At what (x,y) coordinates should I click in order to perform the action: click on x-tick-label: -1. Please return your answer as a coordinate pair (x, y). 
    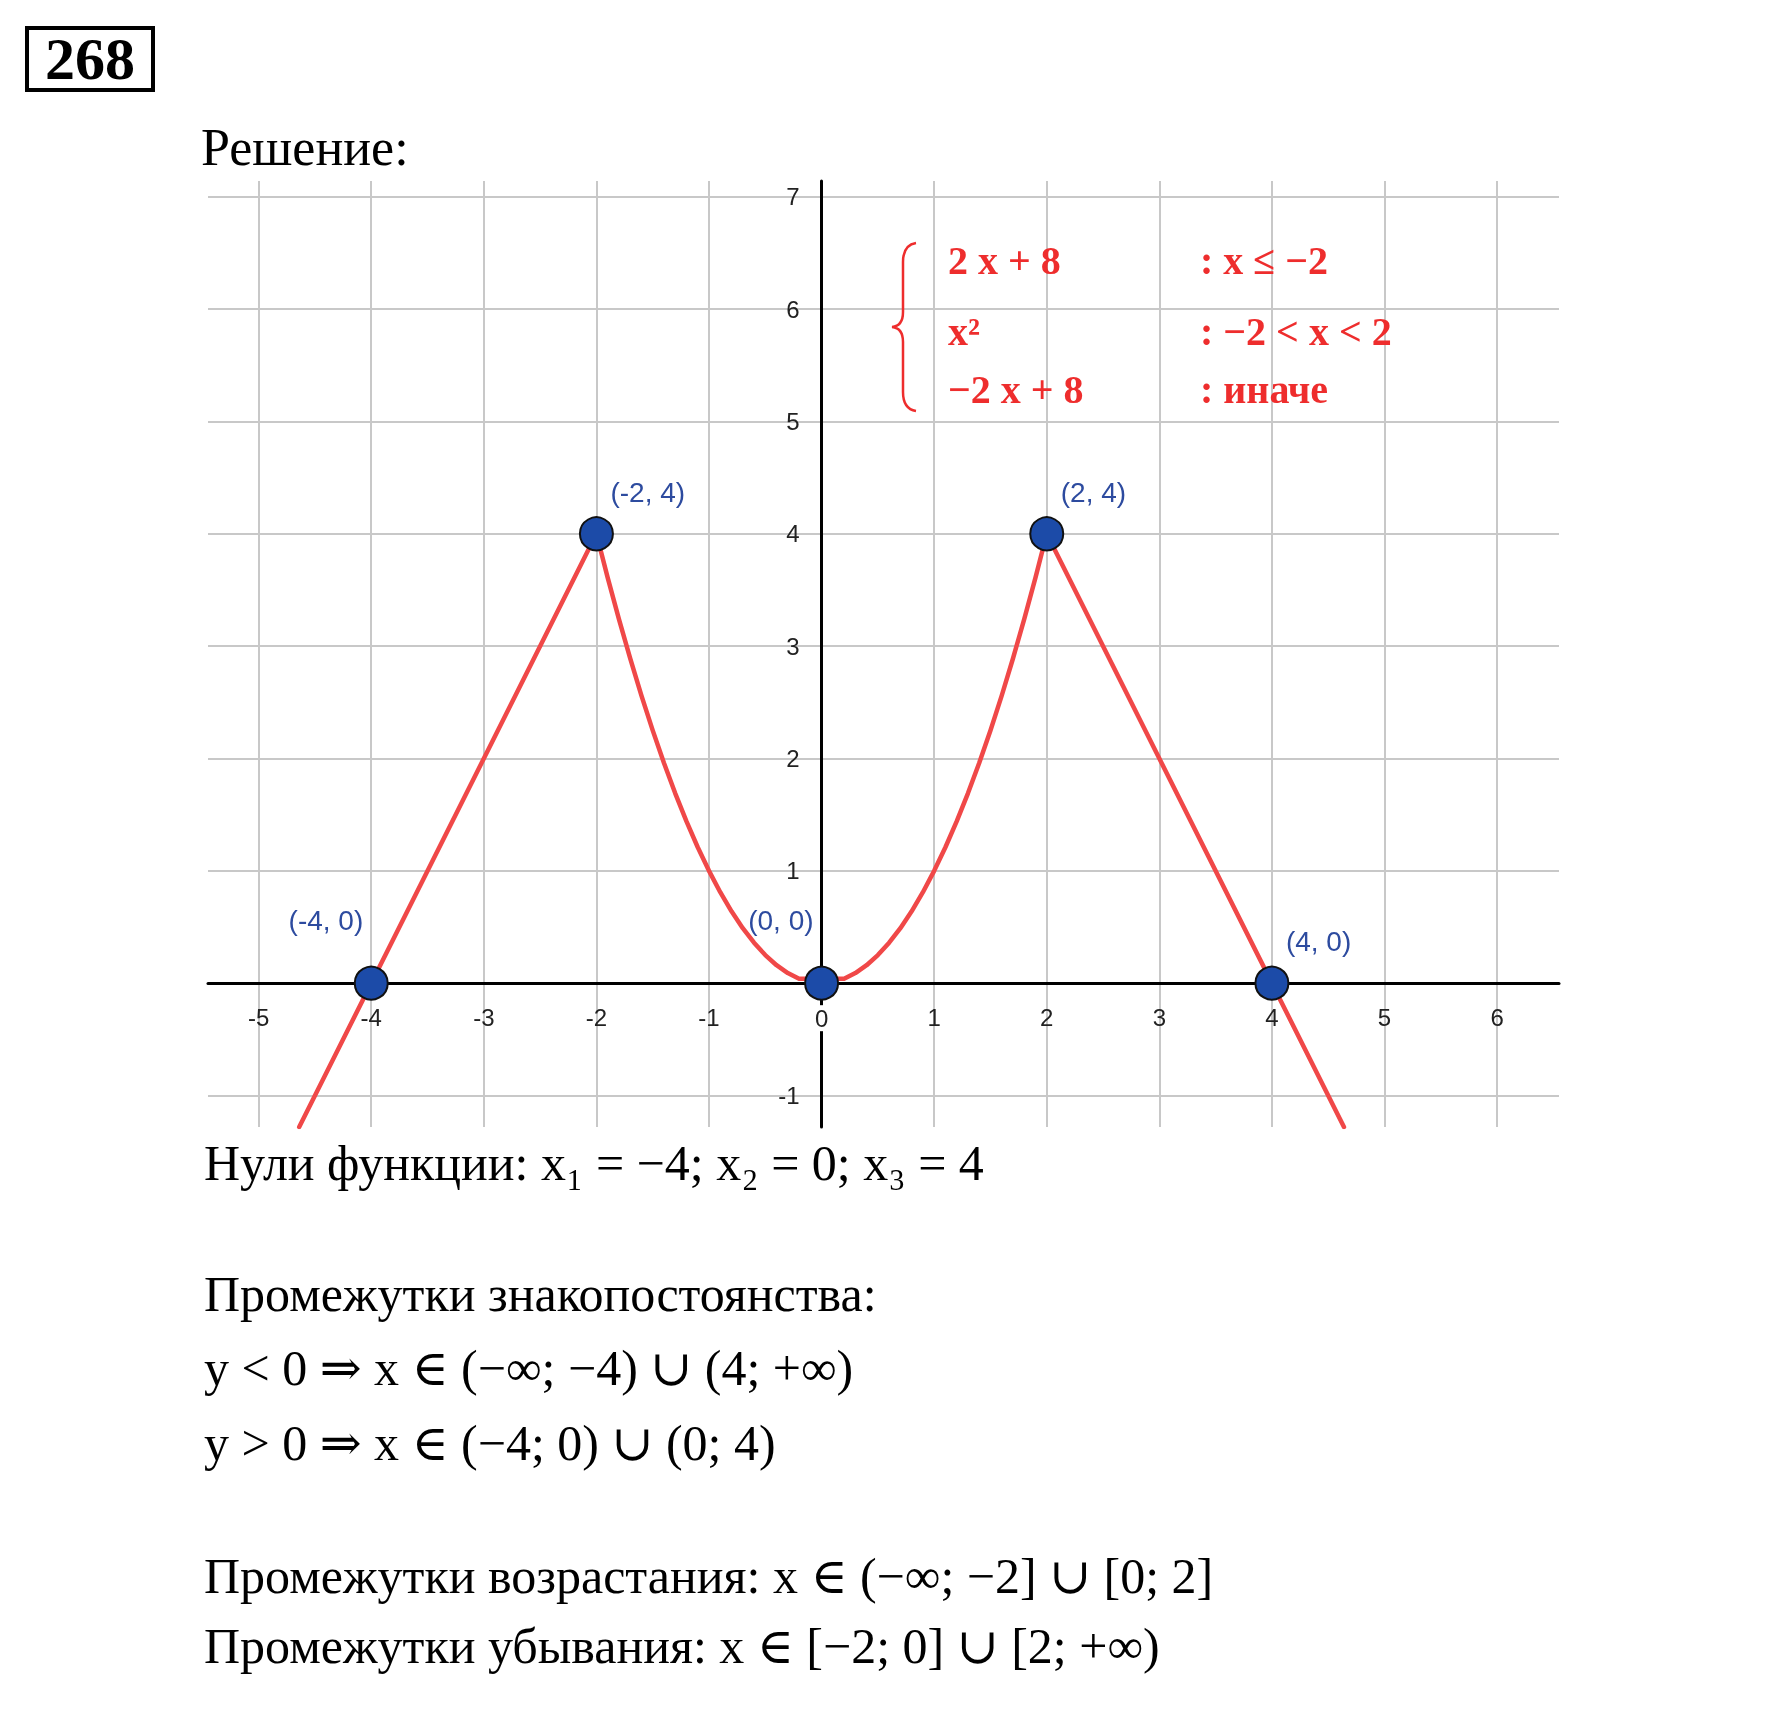
    Looking at the image, I should click on (709, 1017).